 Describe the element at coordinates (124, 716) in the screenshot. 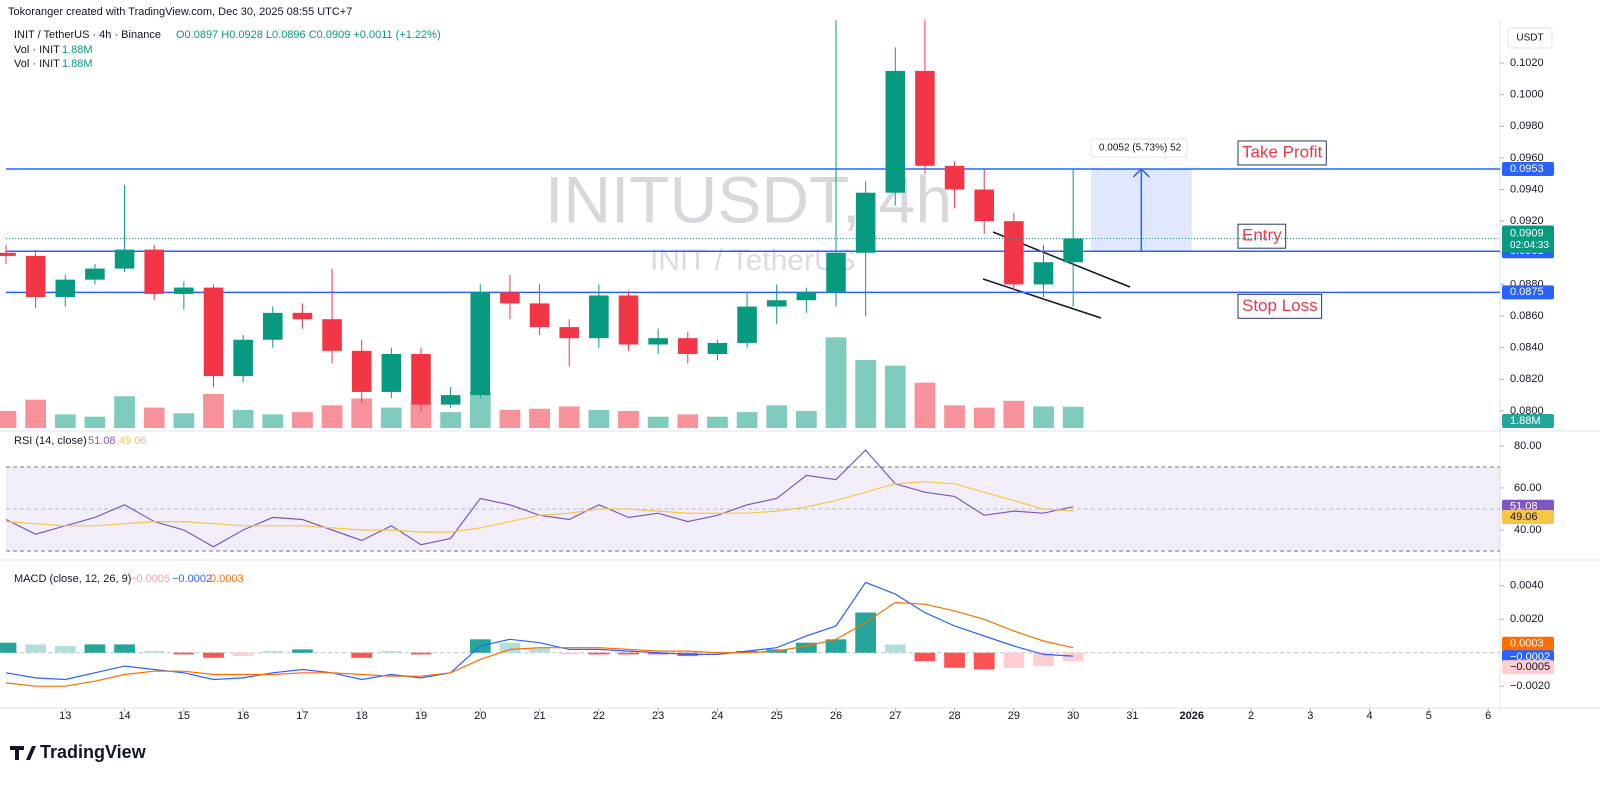

I see `x-tick-label: 14` at that location.